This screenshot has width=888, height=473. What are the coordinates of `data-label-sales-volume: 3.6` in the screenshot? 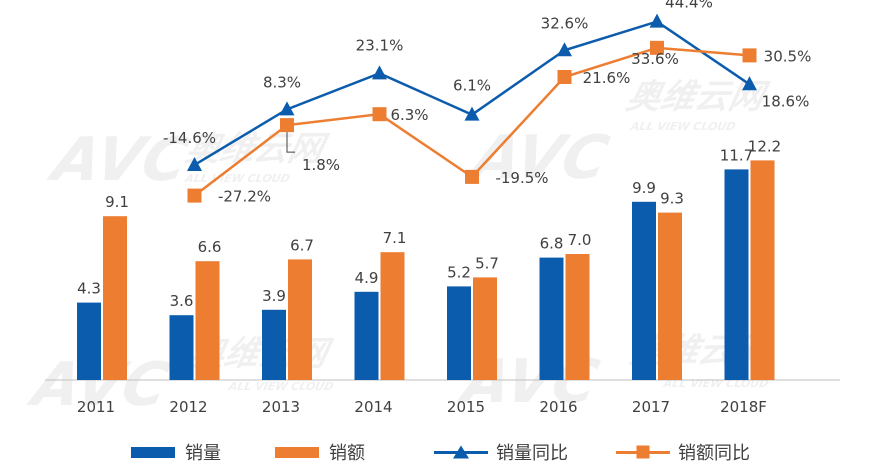 It's located at (182, 301).